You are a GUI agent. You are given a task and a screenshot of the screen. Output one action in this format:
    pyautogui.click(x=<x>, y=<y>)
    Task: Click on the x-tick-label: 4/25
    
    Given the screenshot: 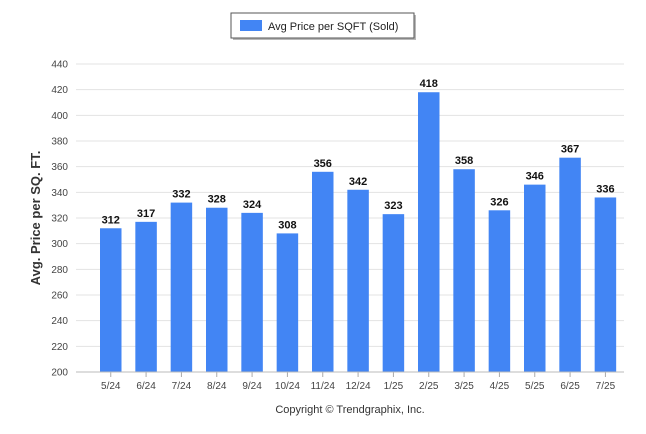 What is the action you would take?
    pyautogui.click(x=500, y=386)
    